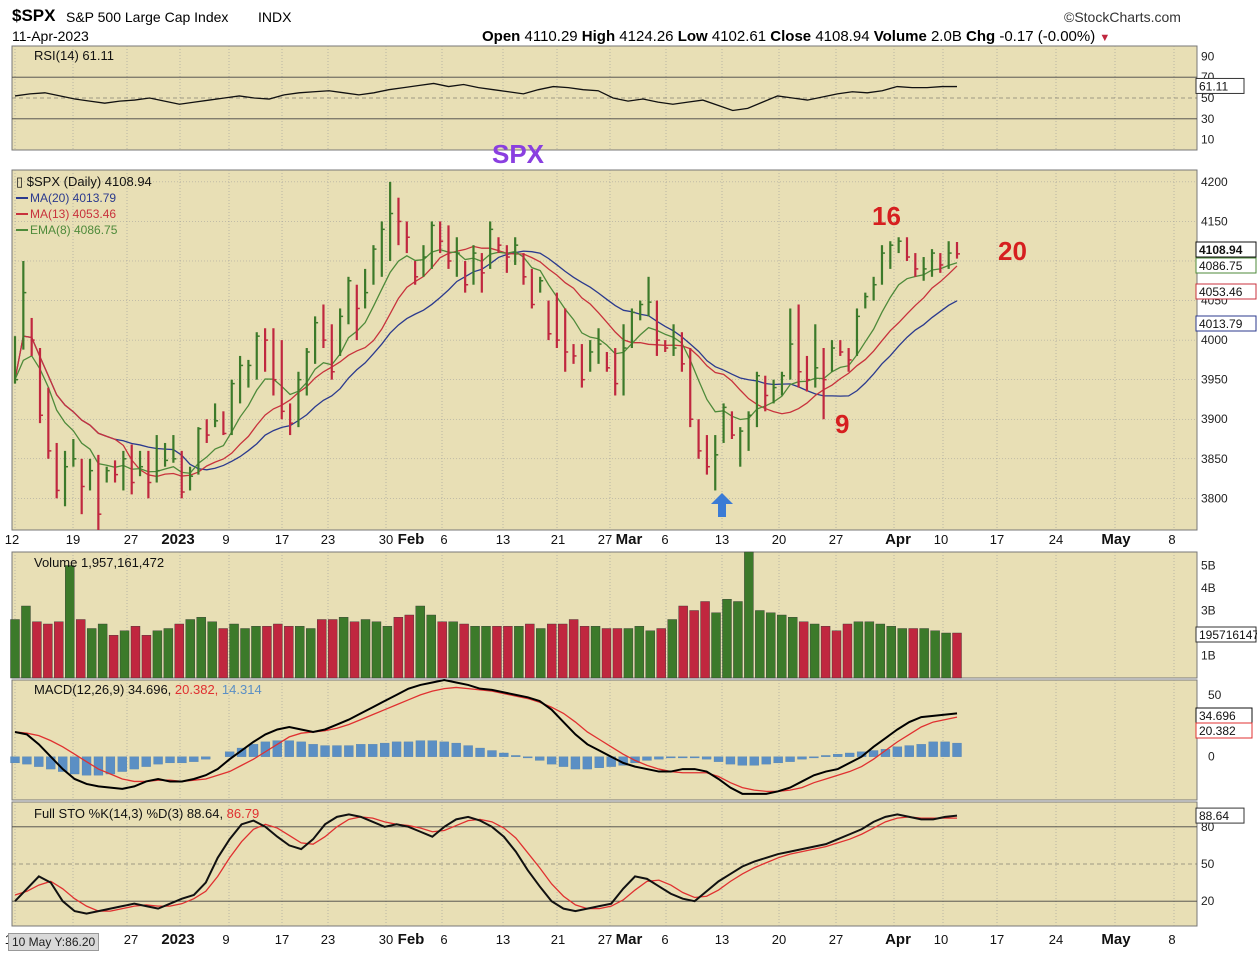  Describe the element at coordinates (558, 539) in the screenshot. I see `x-tick-label: 21` at that location.